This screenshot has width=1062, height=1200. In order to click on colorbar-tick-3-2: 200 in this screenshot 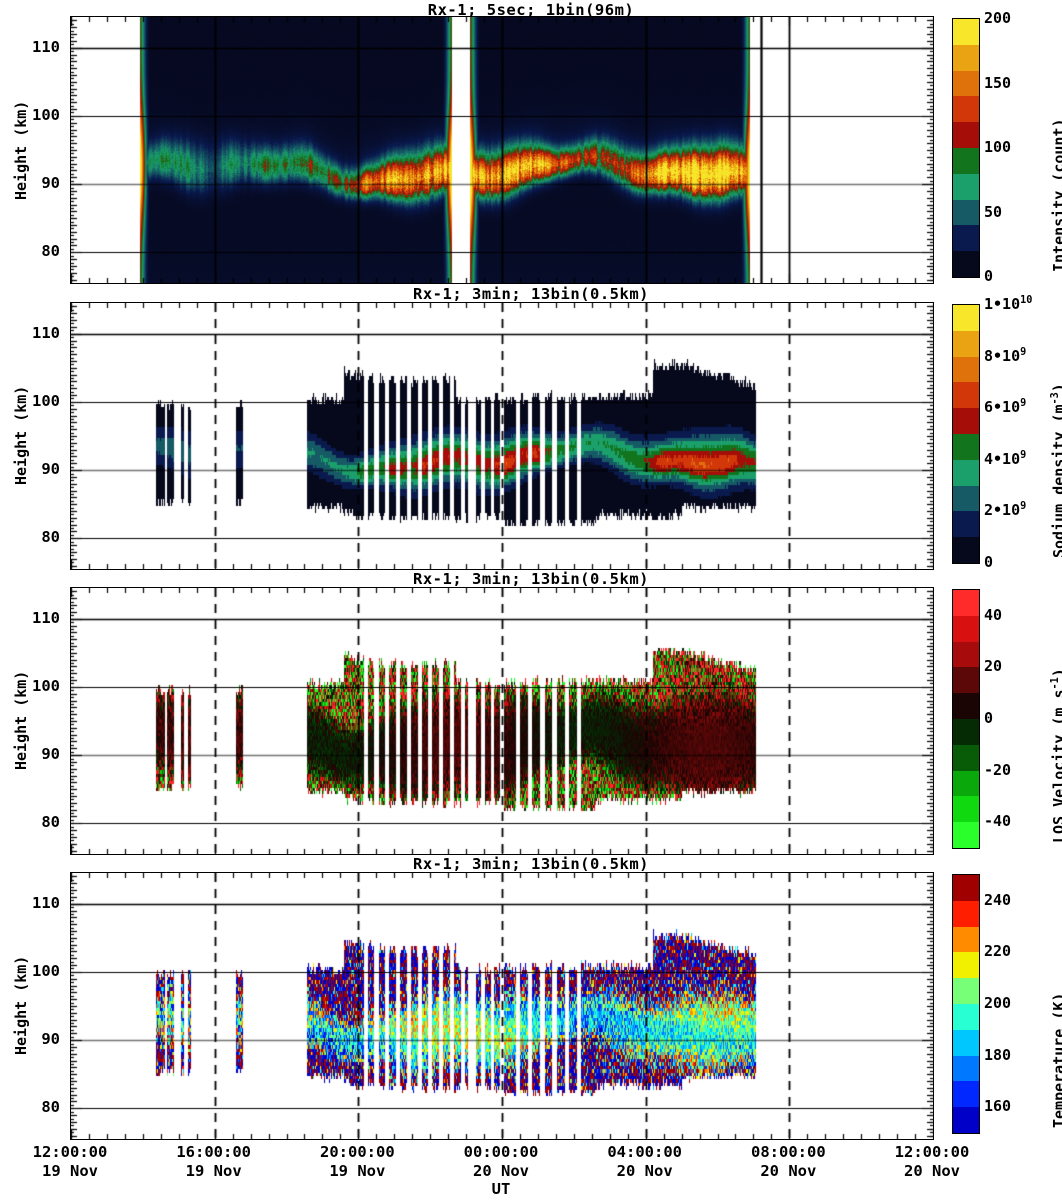, I will do `click(998, 1003)`.